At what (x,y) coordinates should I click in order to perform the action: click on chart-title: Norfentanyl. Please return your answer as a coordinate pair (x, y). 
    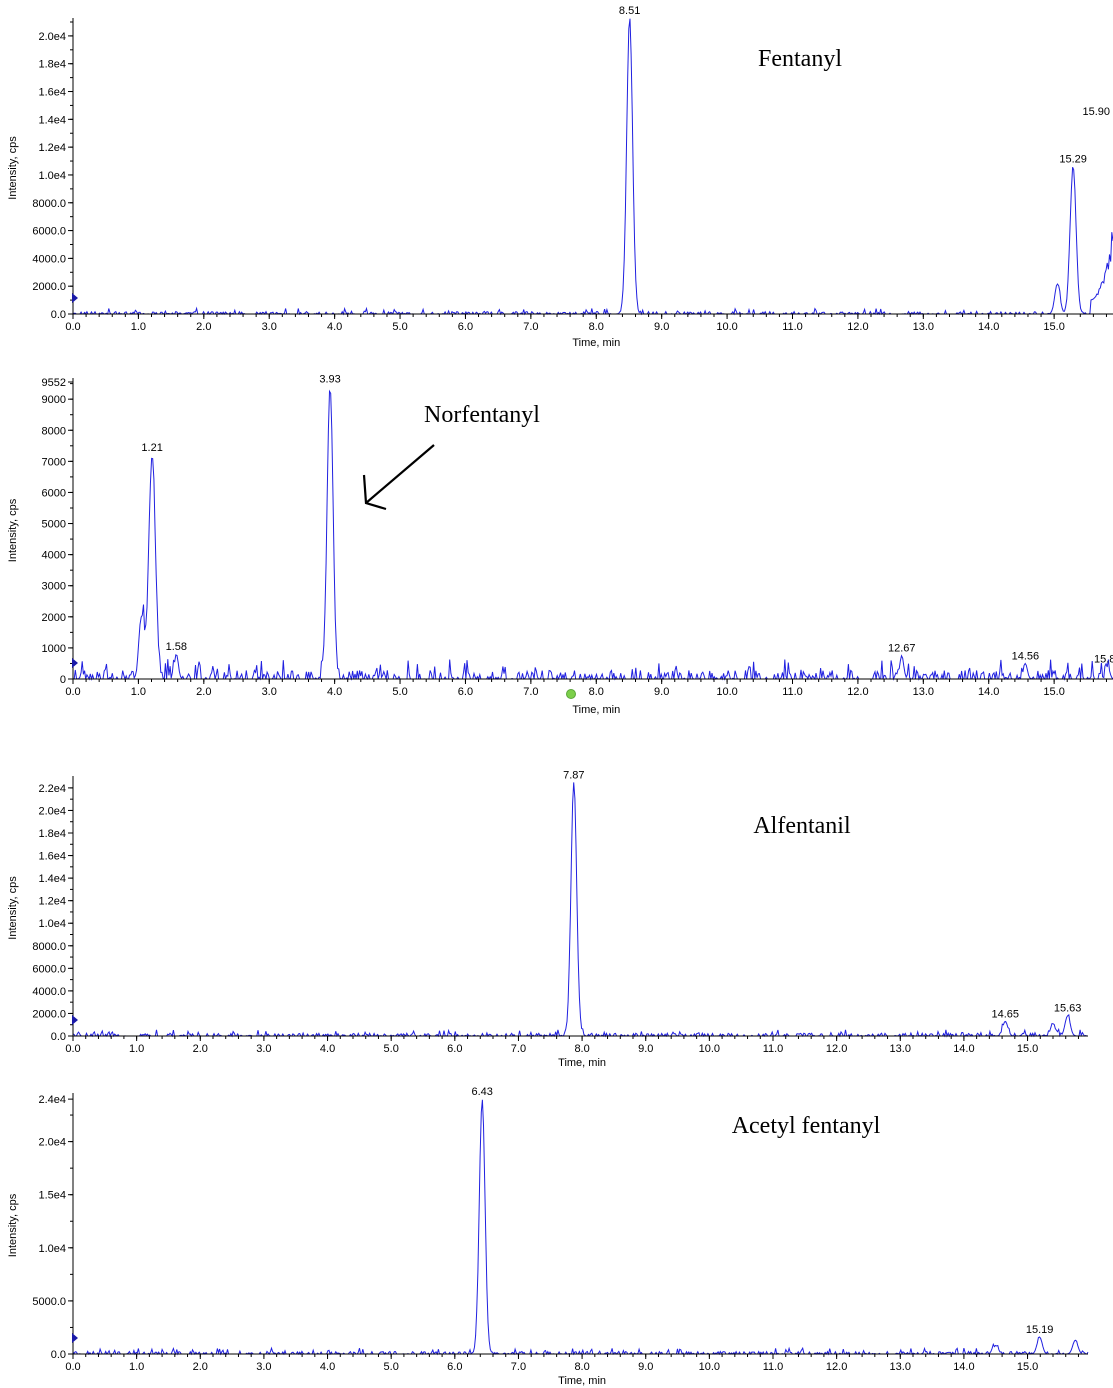
    Looking at the image, I should click on (482, 415).